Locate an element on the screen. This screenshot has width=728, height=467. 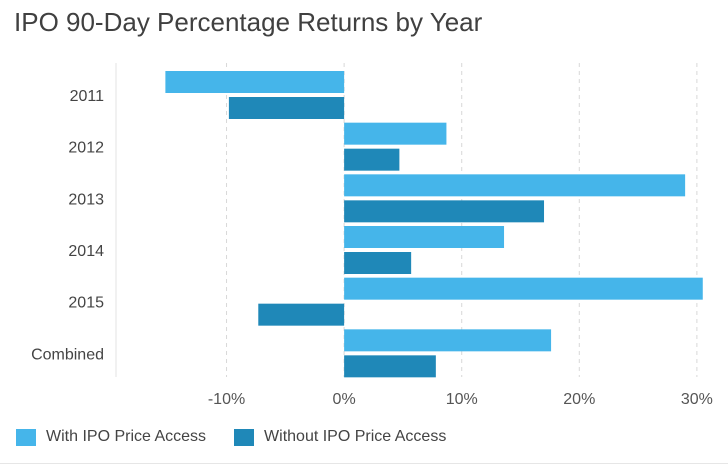
legend-item-with-access: With IPO Price Access is located at coordinates (111, 437).